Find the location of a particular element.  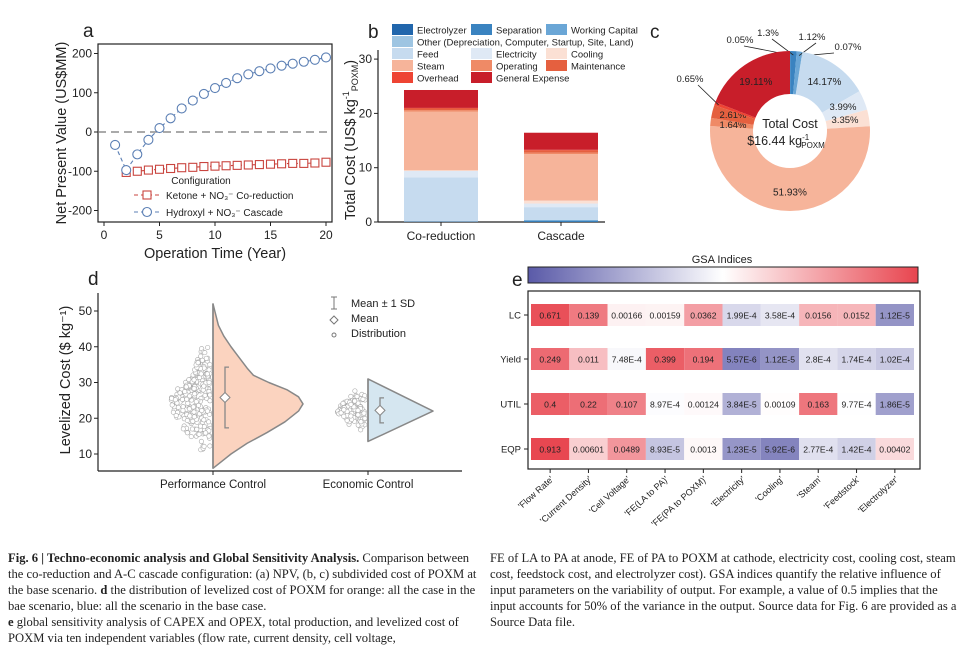

cell-value: 9.77E-4 is located at coordinates (856, 405).